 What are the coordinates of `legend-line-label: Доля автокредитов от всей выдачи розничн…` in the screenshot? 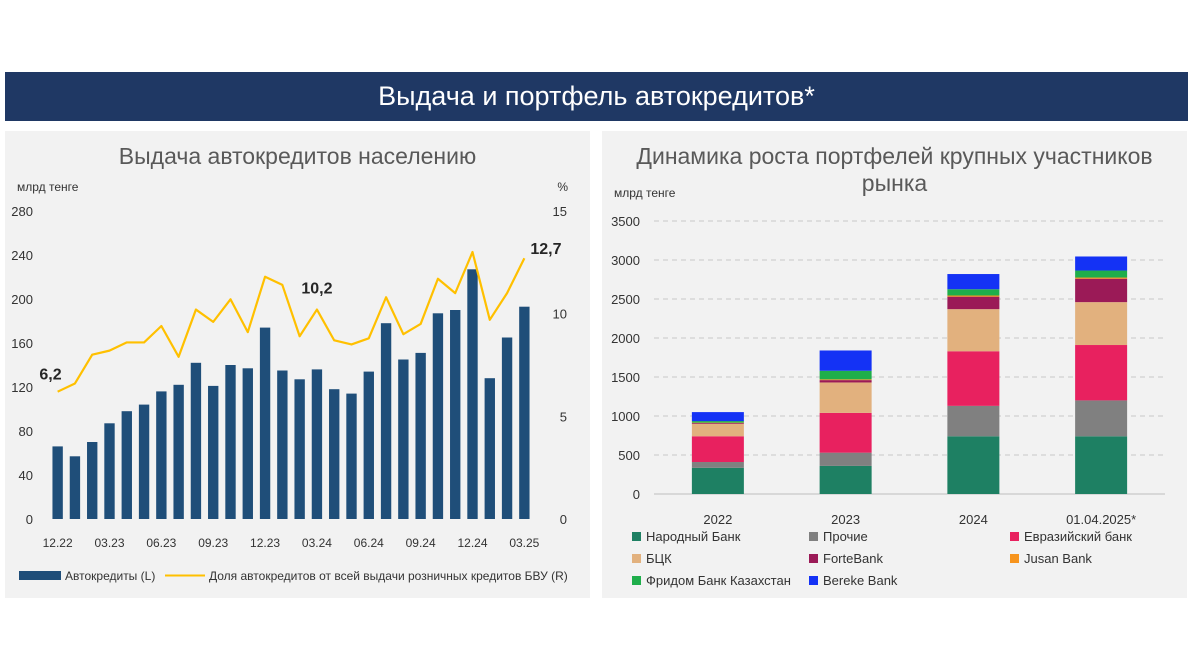 It's located at (388, 576).